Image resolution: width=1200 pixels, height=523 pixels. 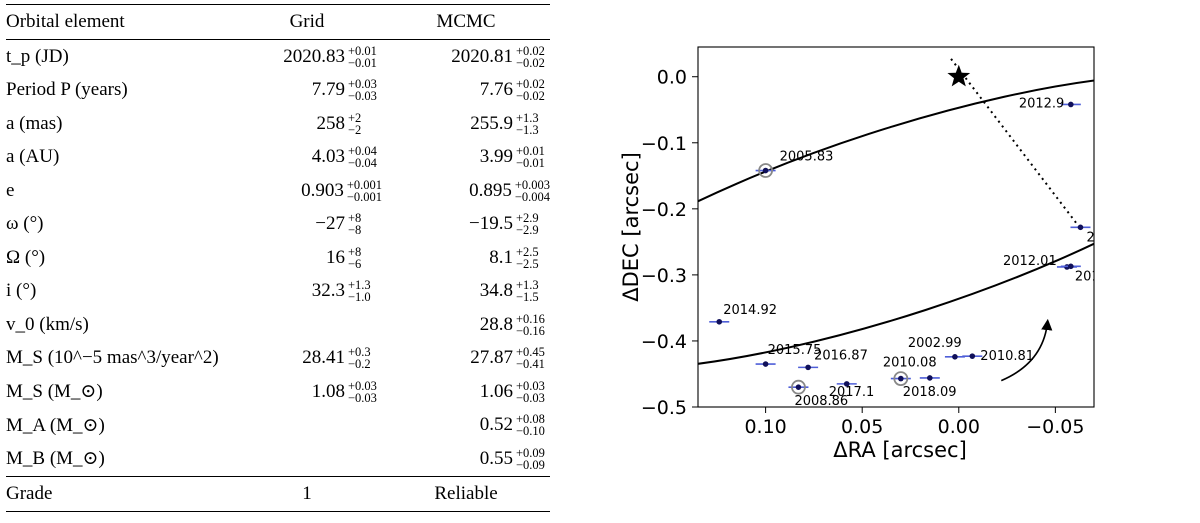 I want to click on value-uncertainties: +2 −2, so click(x=365, y=124).